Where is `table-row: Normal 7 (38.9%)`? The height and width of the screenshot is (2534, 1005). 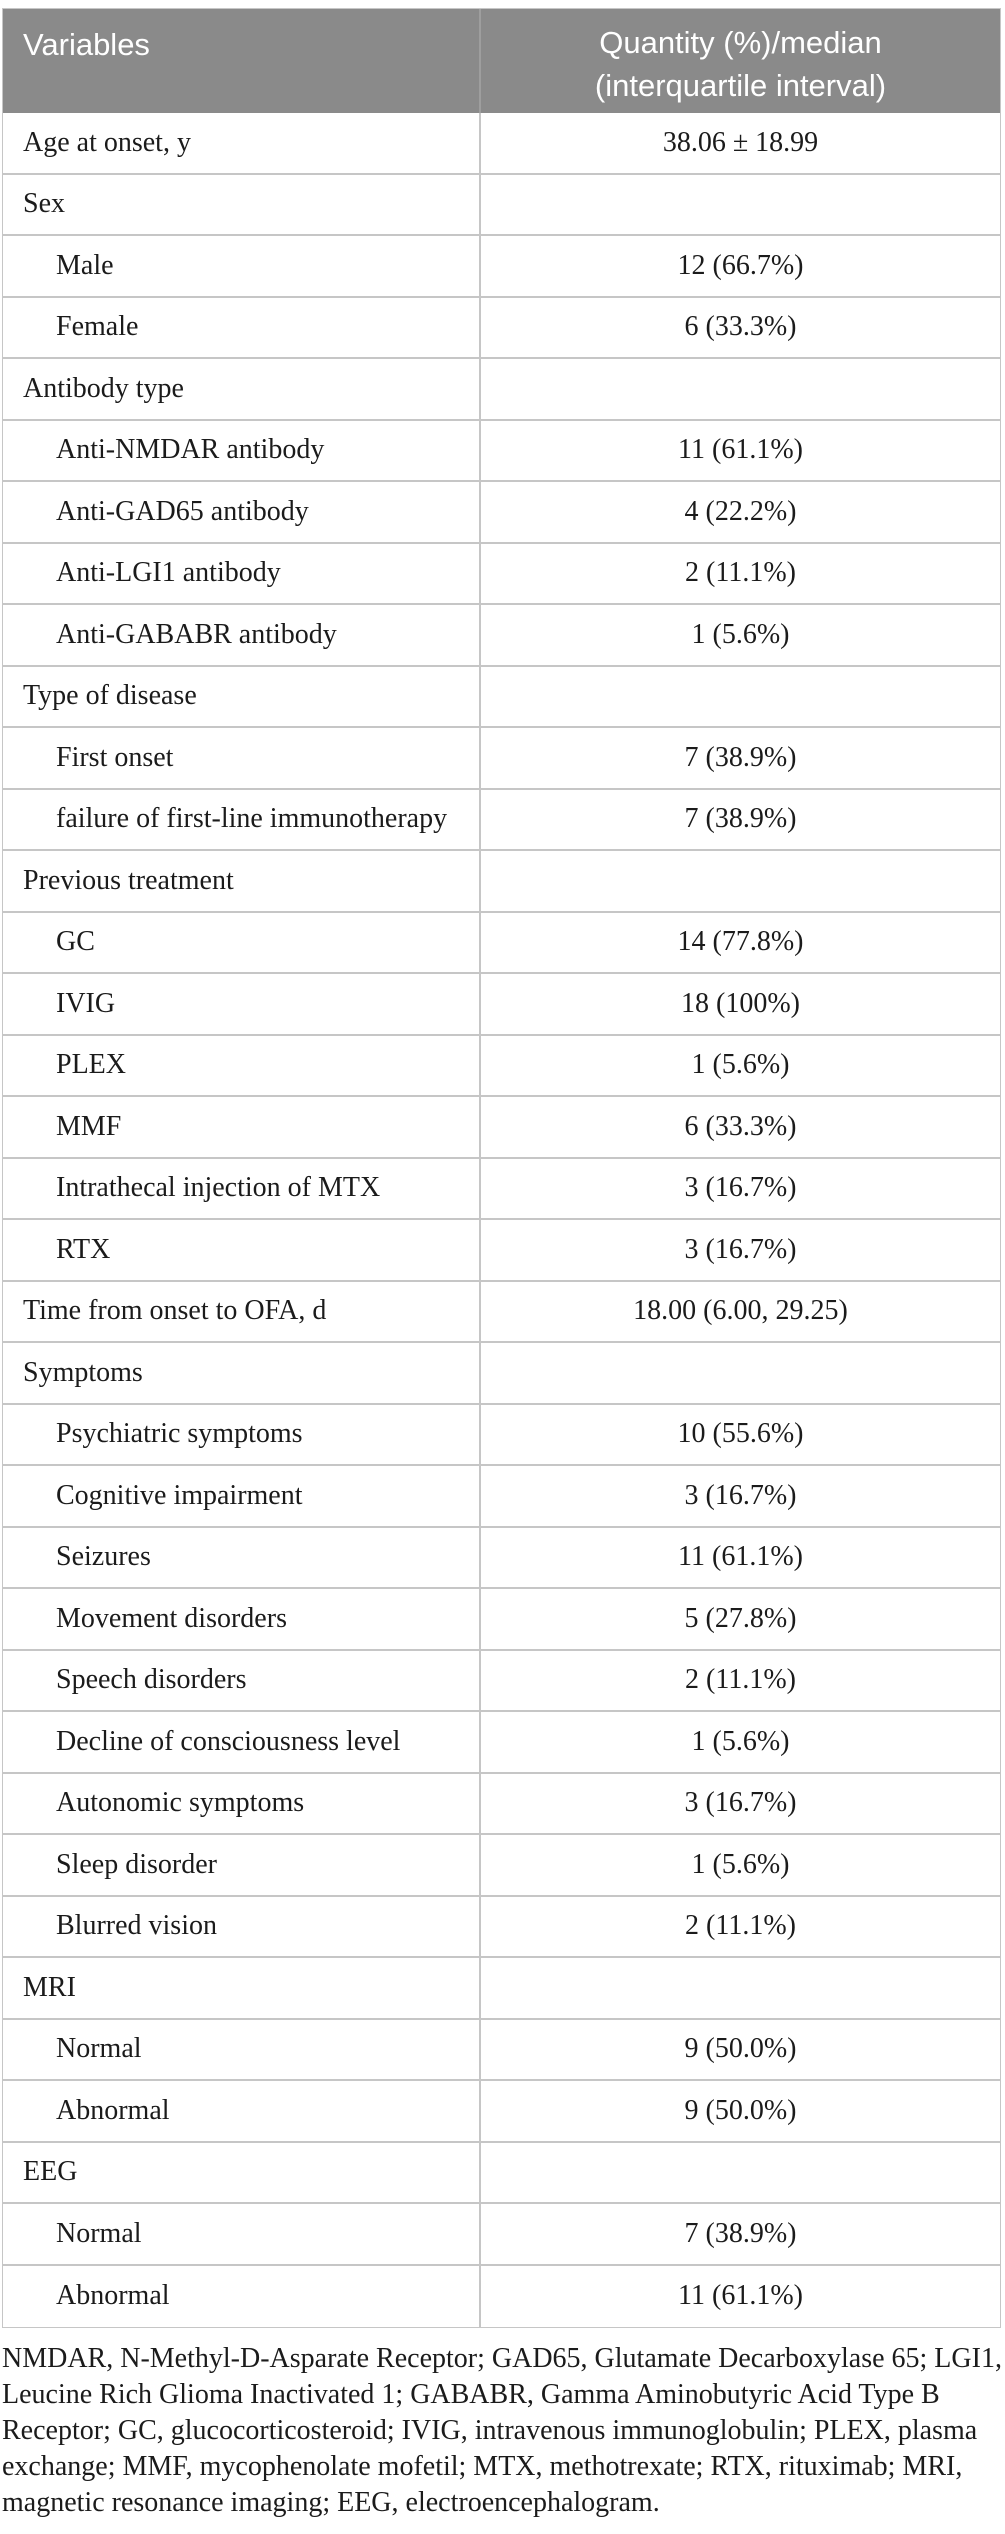
table-row: Normal 7 (38.9%) is located at coordinates (501, 2235).